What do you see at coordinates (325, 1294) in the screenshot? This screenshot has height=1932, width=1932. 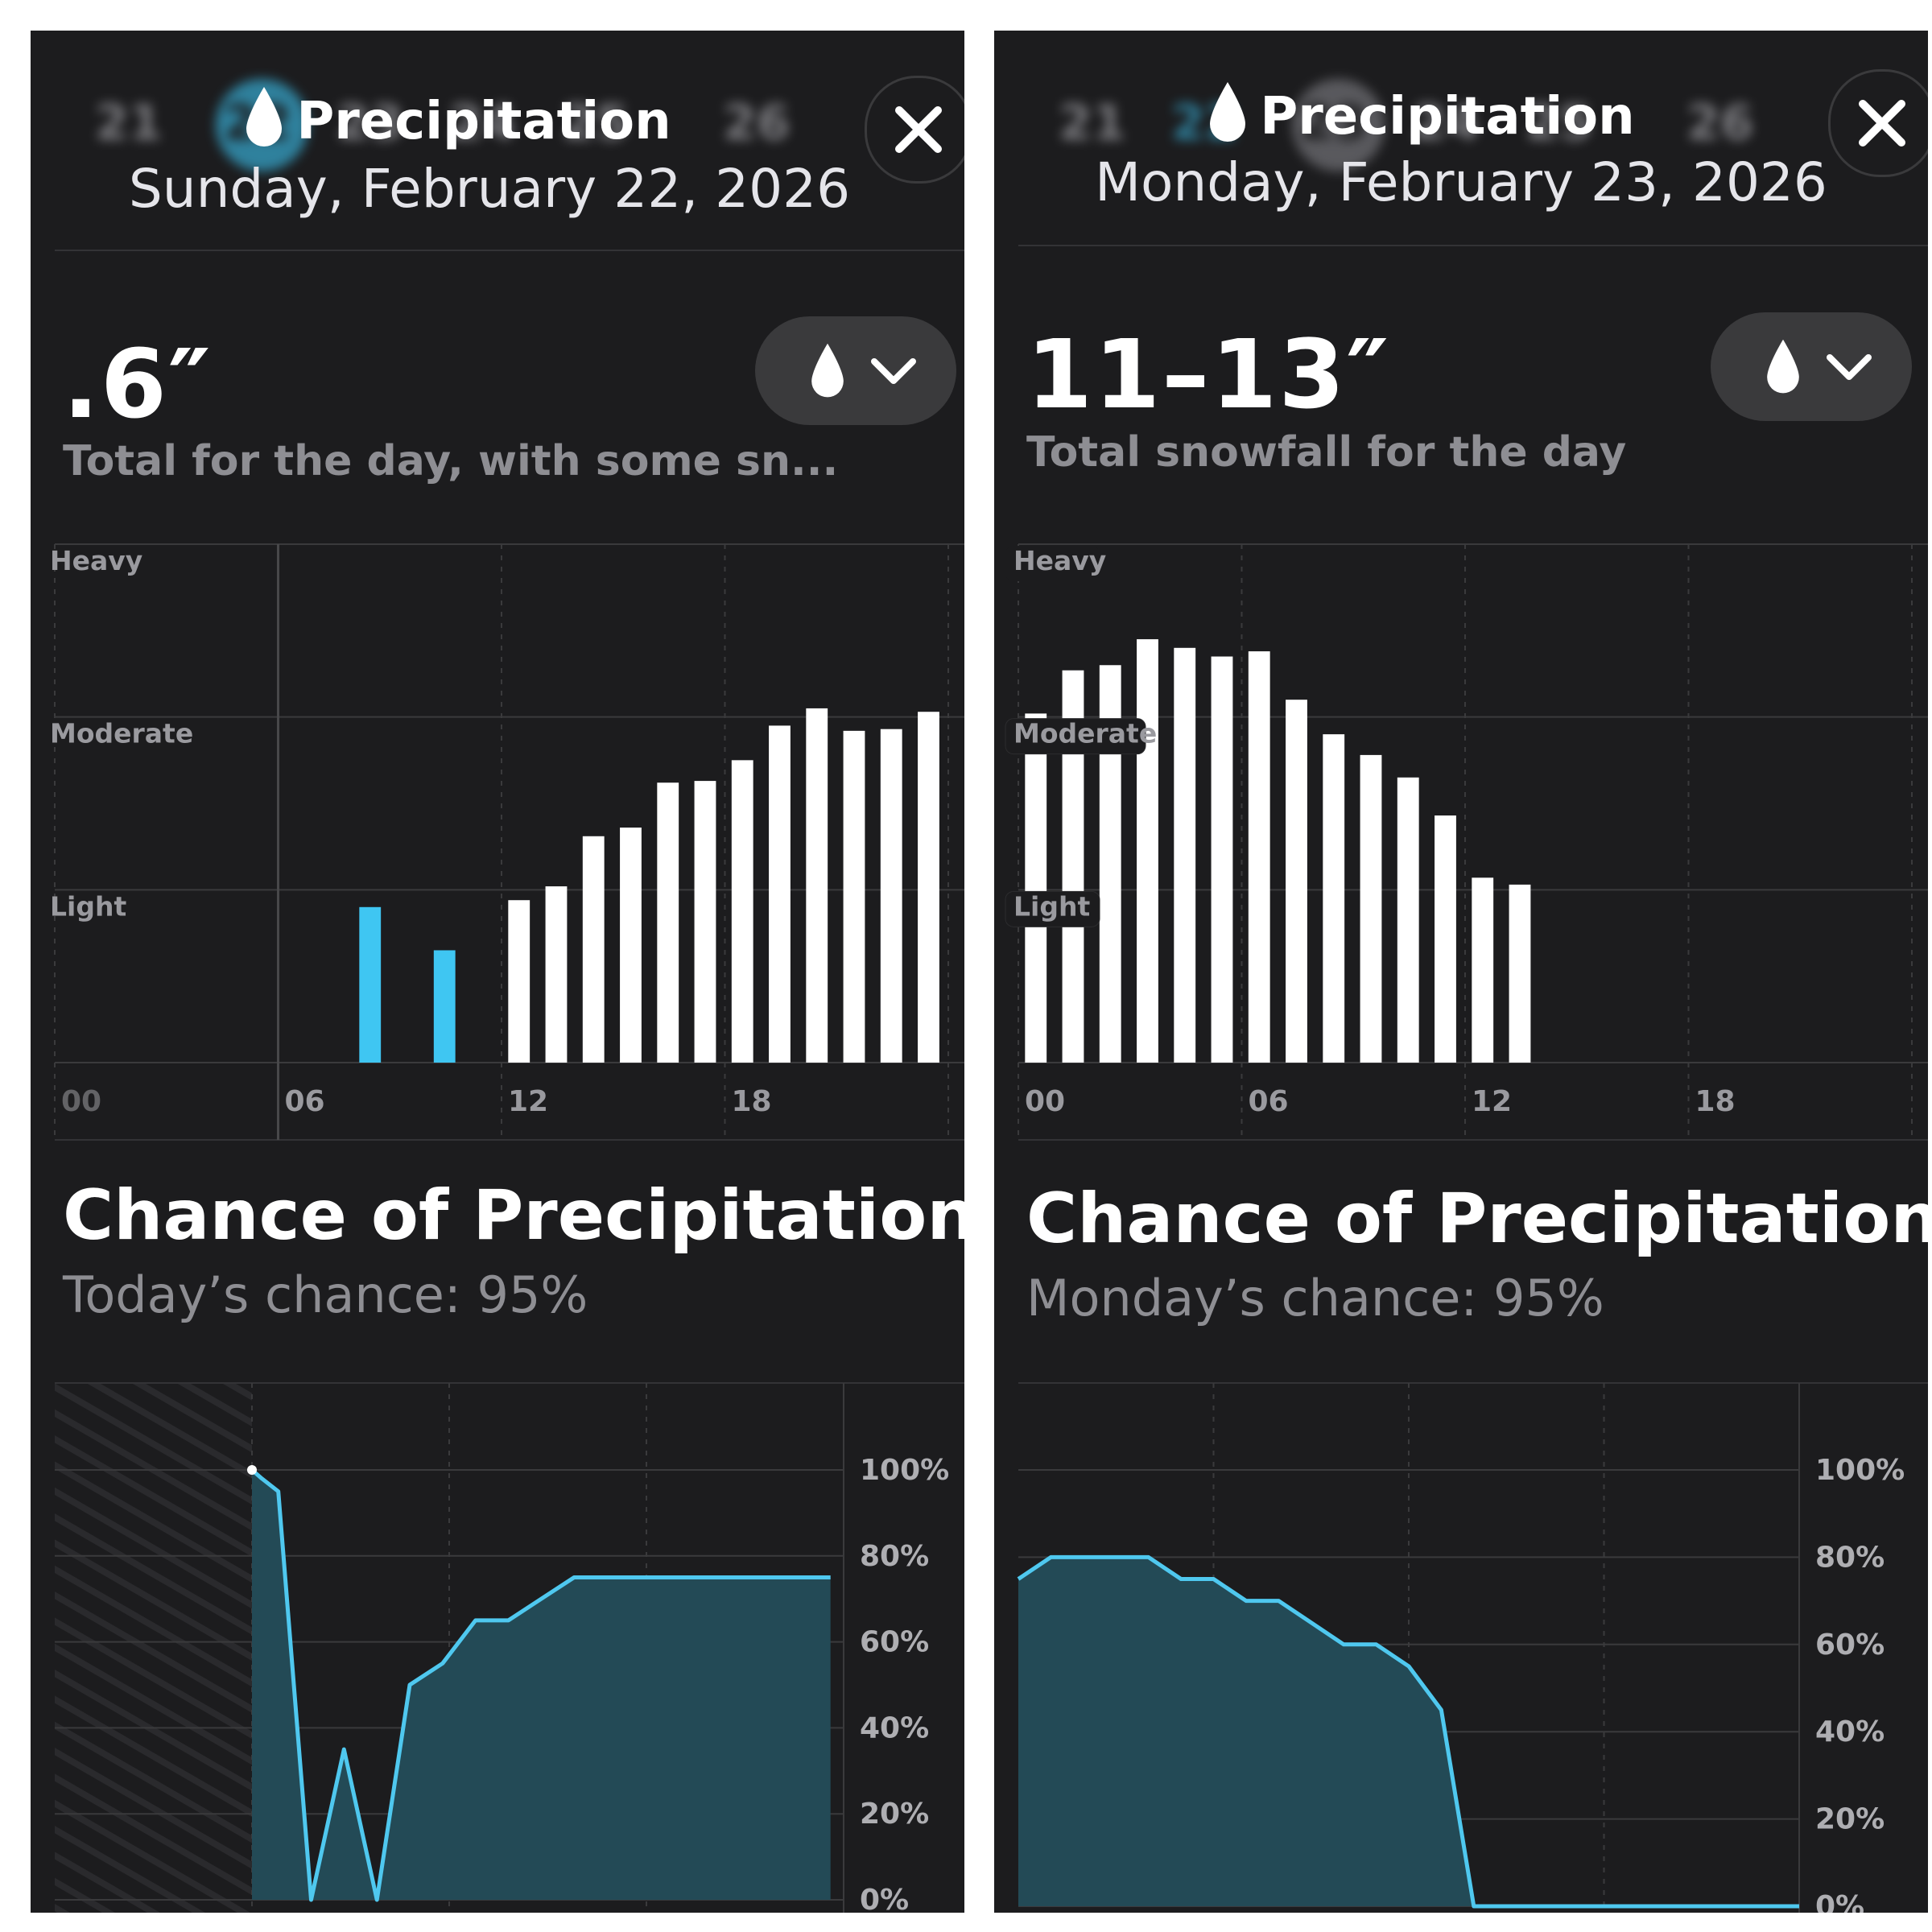 I see `chance-subtitle: Today’s chance: 95%` at bounding box center [325, 1294].